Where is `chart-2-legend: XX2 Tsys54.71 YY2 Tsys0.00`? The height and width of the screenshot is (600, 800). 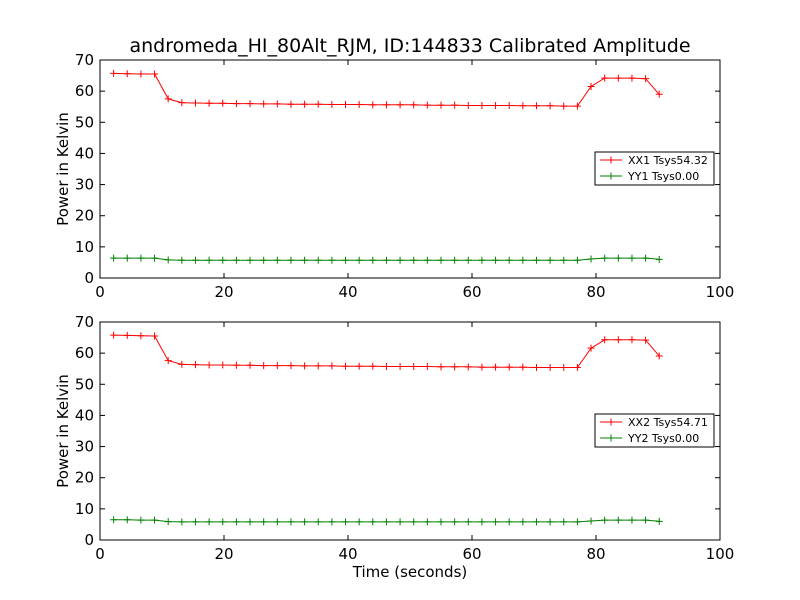
chart-2-legend: XX2 Tsys54.71 YY2 Tsys0.00 is located at coordinates (654, 430).